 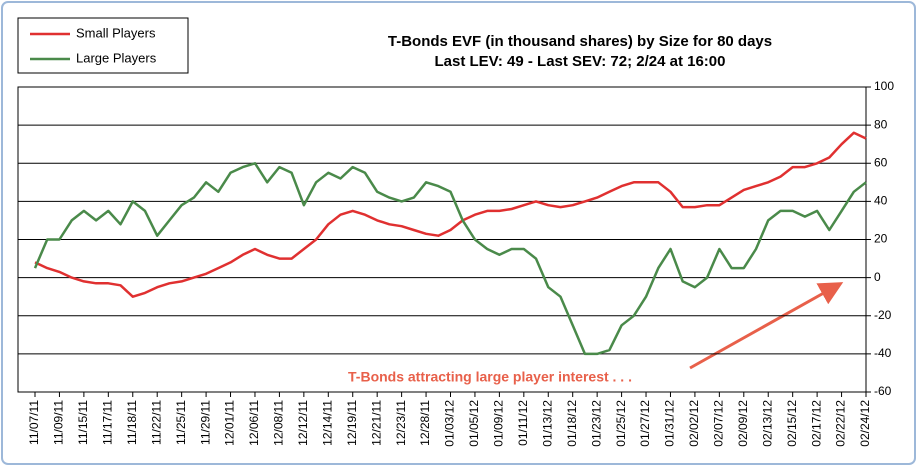 I want to click on y-tick-label: -20, so click(x=883, y=315).